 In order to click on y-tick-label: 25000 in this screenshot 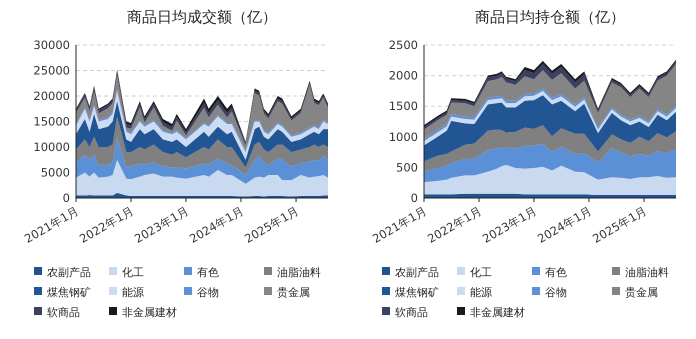, I will do `click(51, 71)`.